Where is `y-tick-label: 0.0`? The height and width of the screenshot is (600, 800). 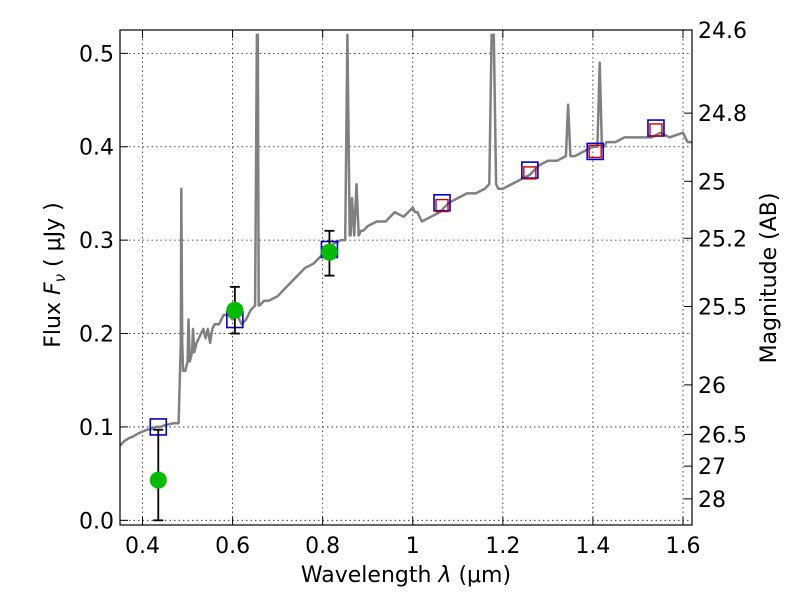 y-tick-label: 0.0 is located at coordinates (96, 521).